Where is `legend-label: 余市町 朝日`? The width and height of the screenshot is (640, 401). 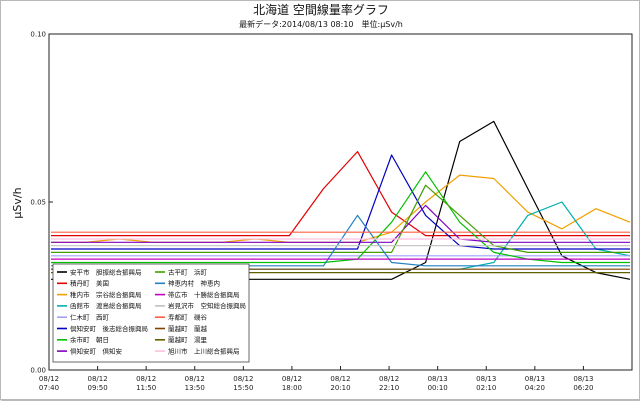
legend-label: 余市町 朝日 is located at coordinates (89, 339).